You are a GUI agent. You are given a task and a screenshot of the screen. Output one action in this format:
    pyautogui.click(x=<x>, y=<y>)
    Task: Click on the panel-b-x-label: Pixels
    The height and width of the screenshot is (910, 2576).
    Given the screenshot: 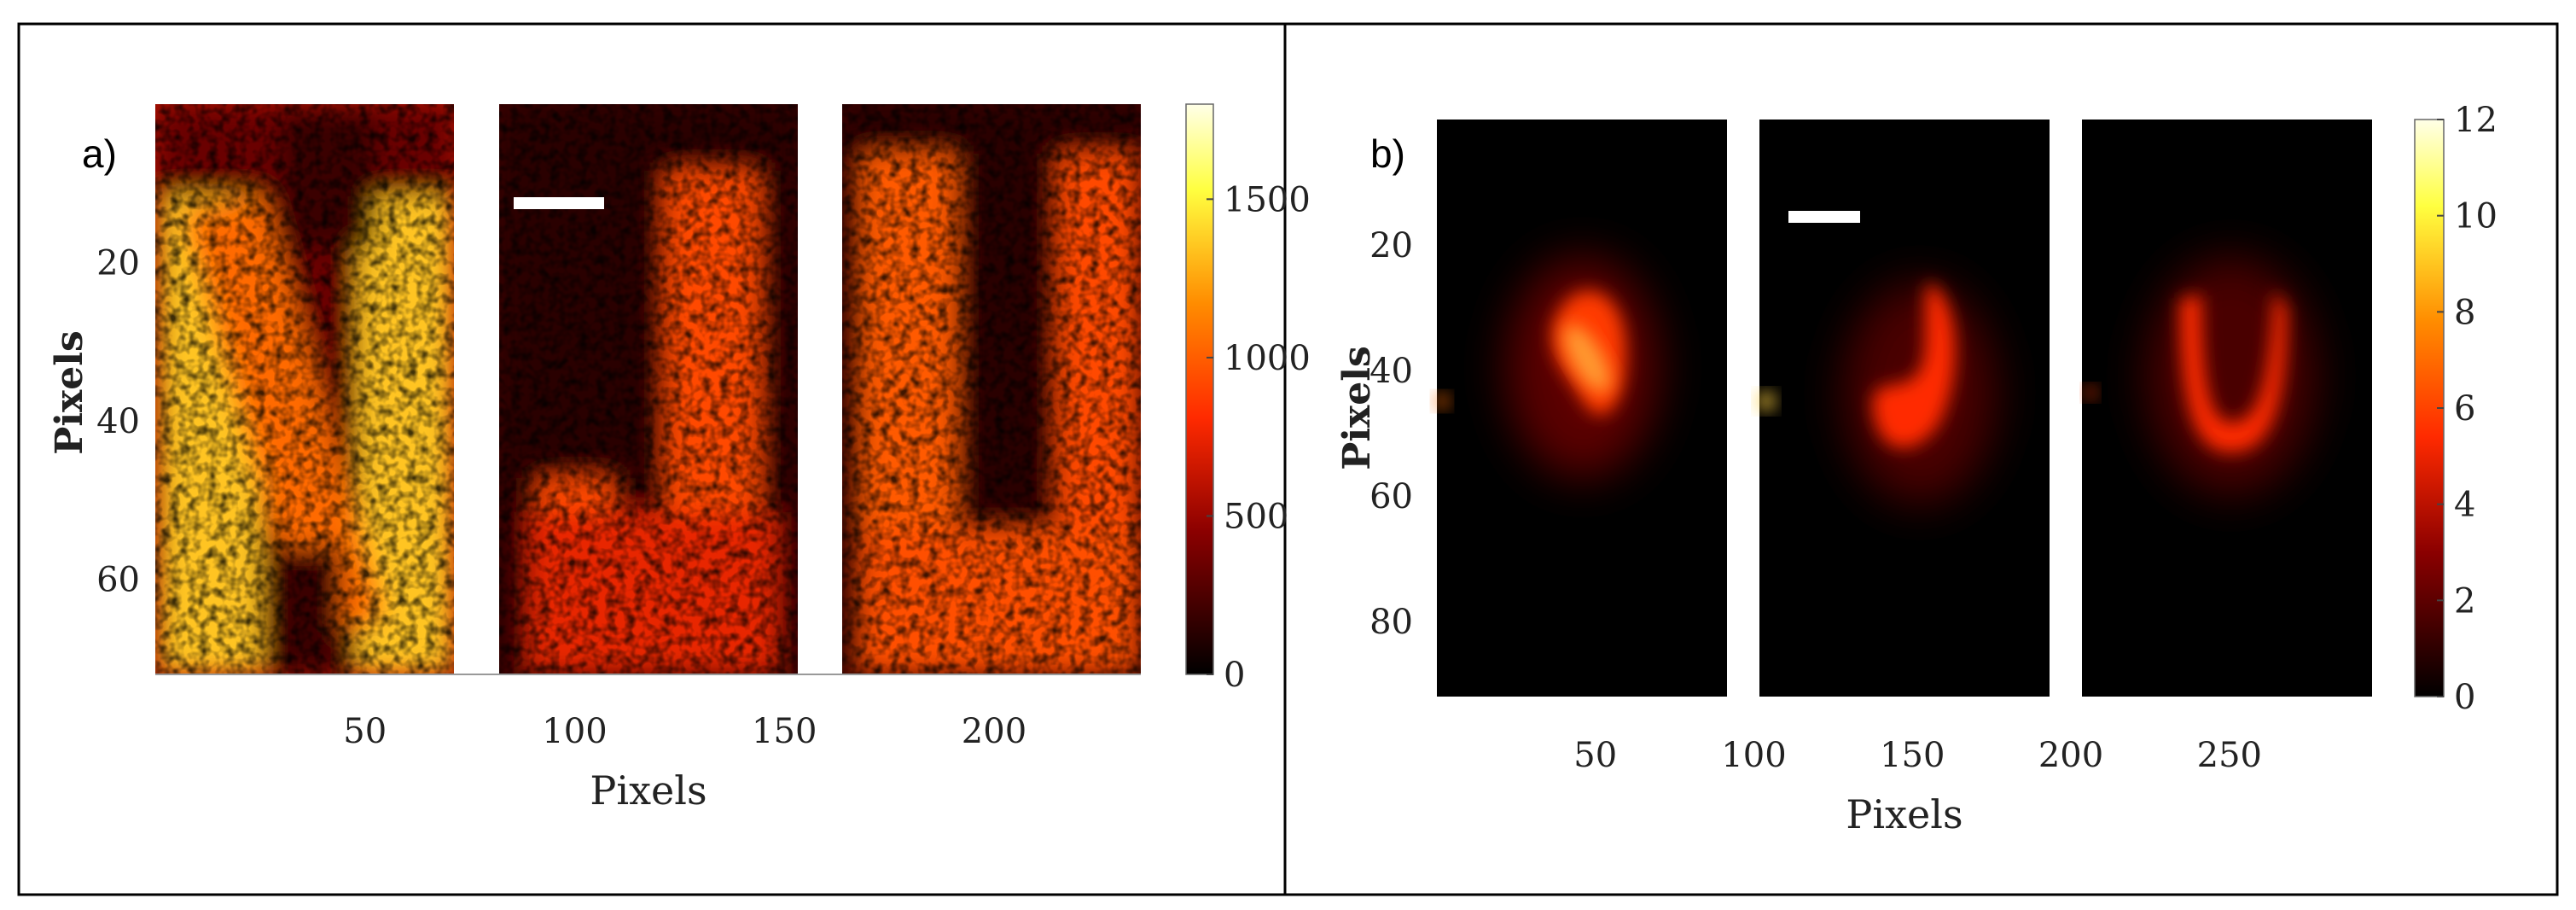 What is the action you would take?
    pyautogui.click(x=1904, y=814)
    